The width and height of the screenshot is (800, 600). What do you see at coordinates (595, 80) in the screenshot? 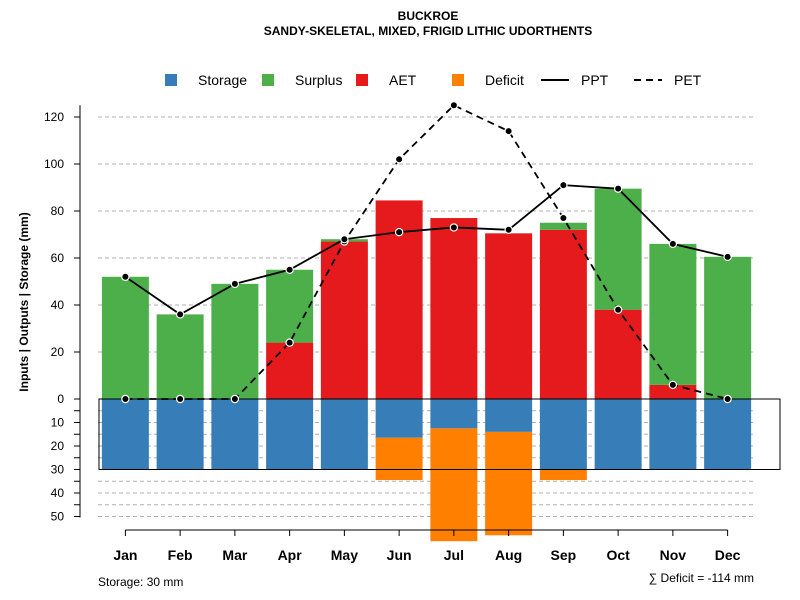
I see `legend-label: PPT` at bounding box center [595, 80].